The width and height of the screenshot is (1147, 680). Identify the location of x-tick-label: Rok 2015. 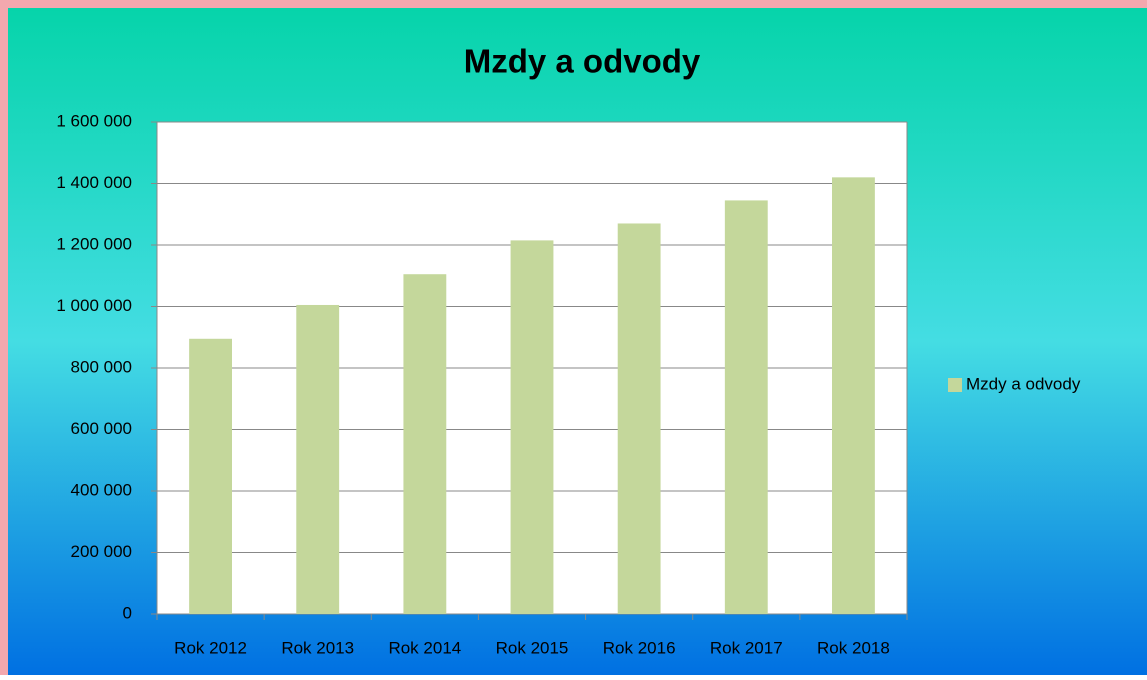
(532, 647).